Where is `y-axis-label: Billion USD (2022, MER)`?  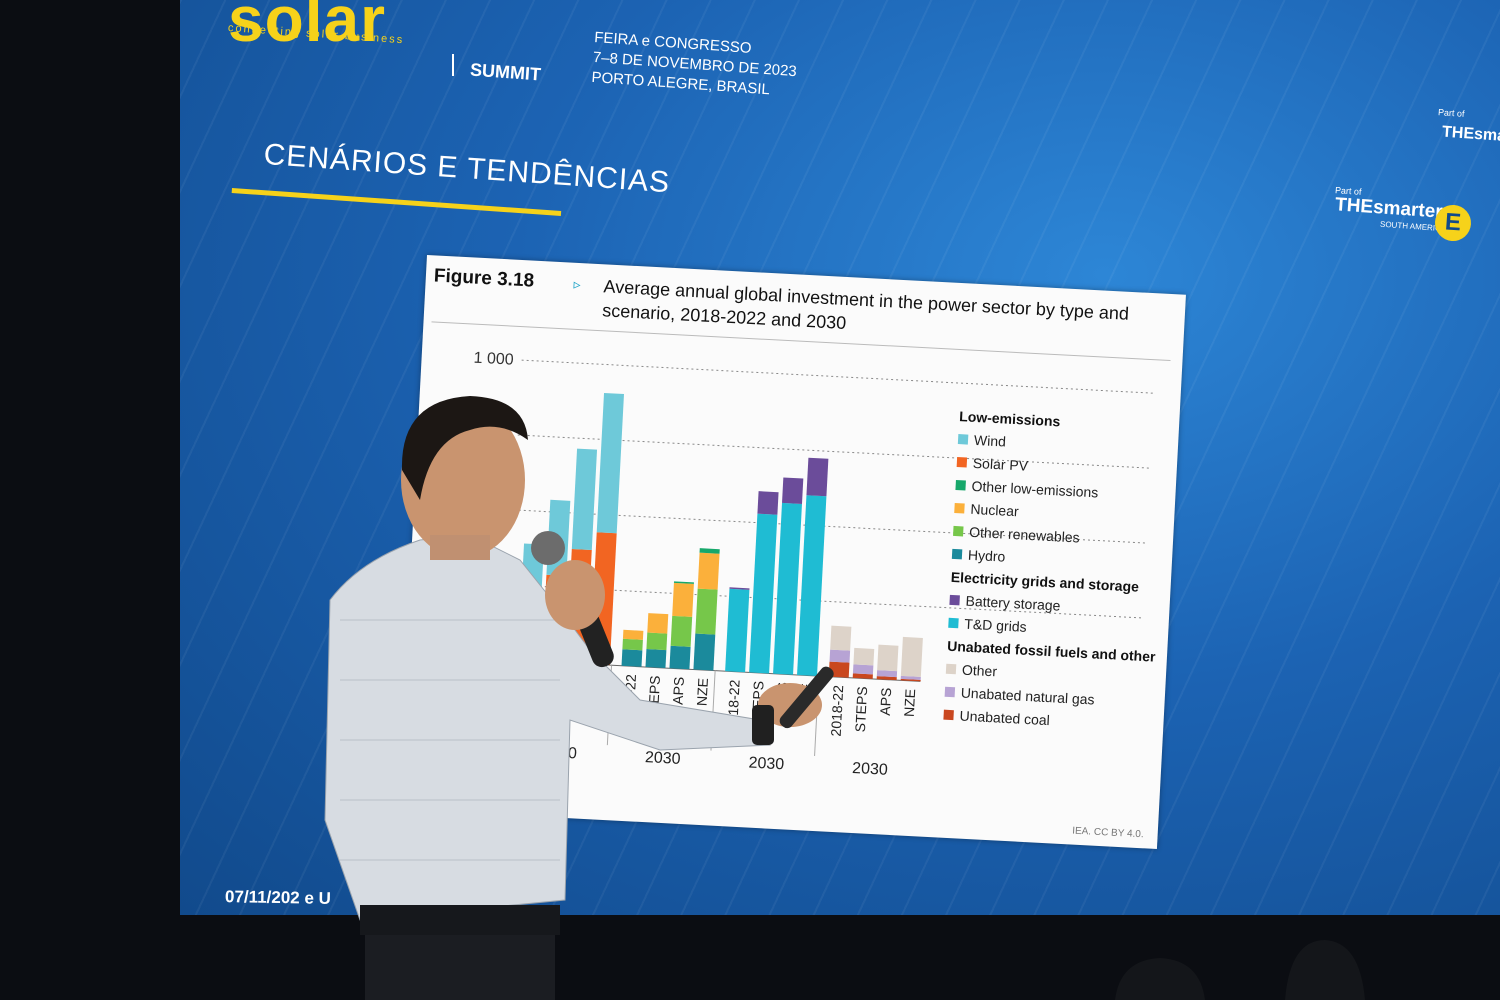
y-axis-label: Billion USD (2022, MER) is located at coordinates (439, 516).